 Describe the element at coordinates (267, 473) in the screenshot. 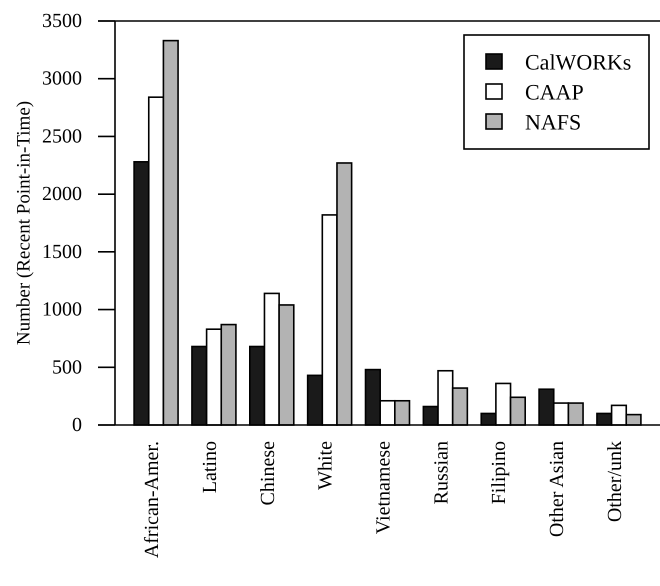

I see `x-tick-label: Chinese` at that location.